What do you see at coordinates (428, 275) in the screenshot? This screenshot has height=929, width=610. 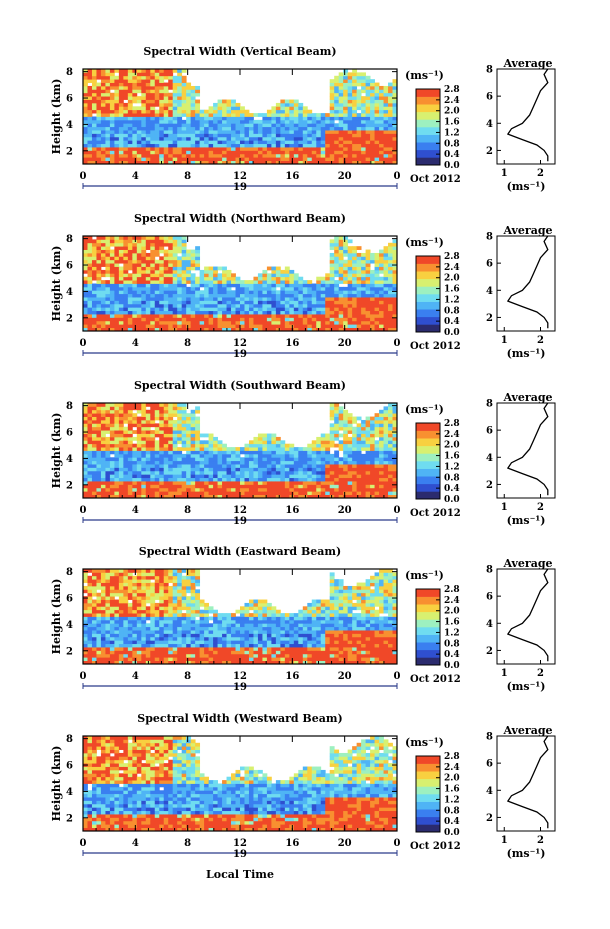 I see `colorbar-segment` at bounding box center [428, 275].